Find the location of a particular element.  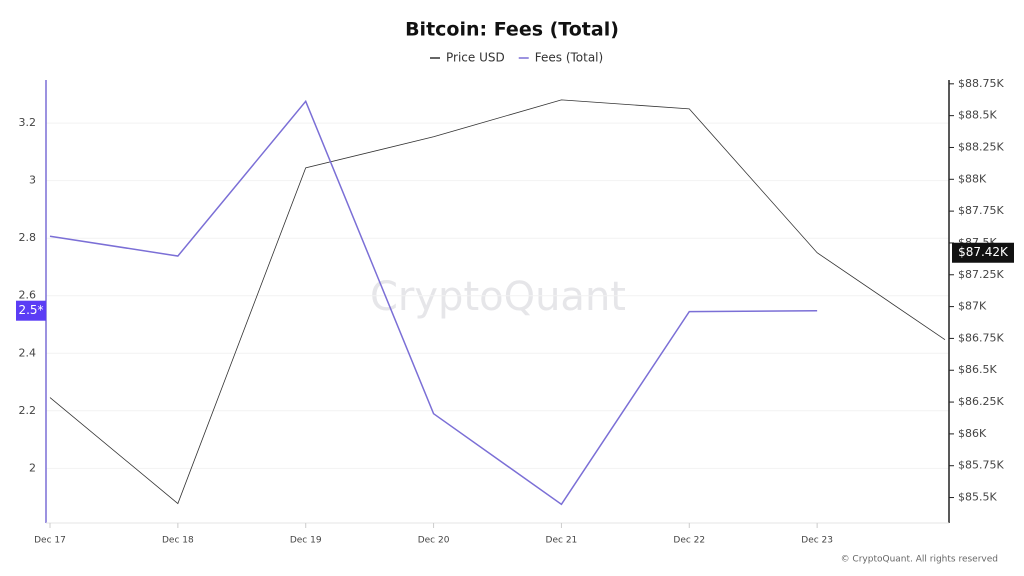

y2-tick-label: $85.75K is located at coordinates (981, 465).